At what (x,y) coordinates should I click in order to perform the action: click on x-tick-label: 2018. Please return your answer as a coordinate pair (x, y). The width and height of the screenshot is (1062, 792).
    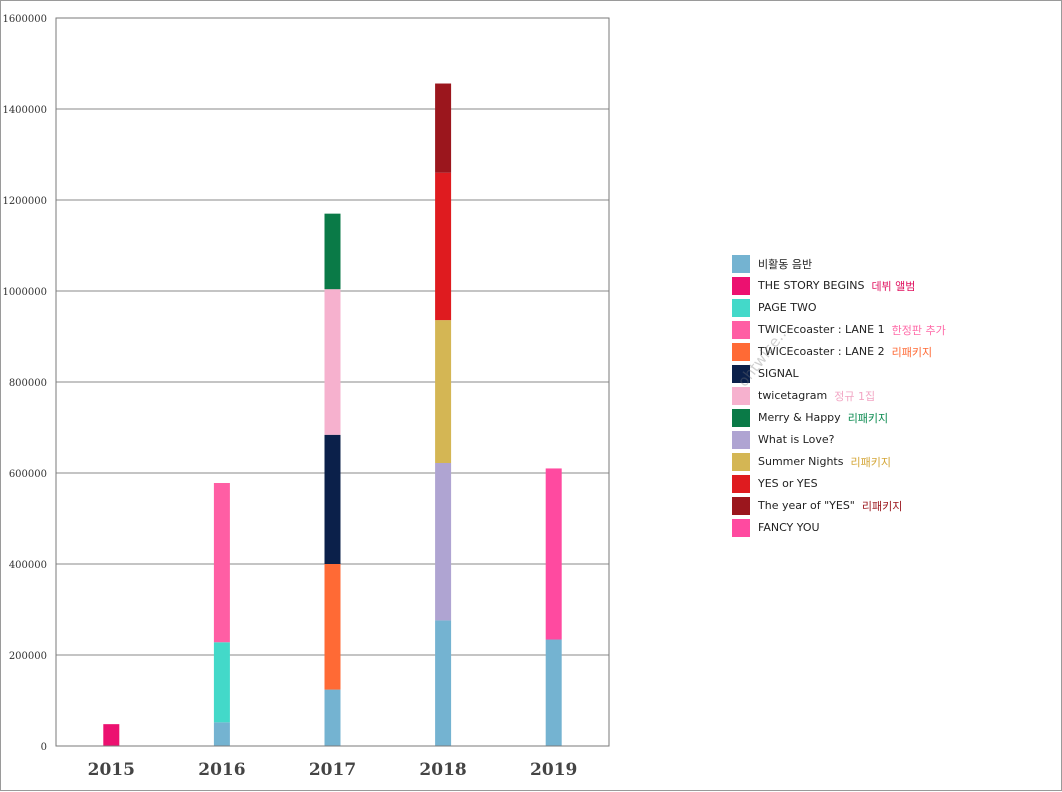
    Looking at the image, I should click on (442, 770).